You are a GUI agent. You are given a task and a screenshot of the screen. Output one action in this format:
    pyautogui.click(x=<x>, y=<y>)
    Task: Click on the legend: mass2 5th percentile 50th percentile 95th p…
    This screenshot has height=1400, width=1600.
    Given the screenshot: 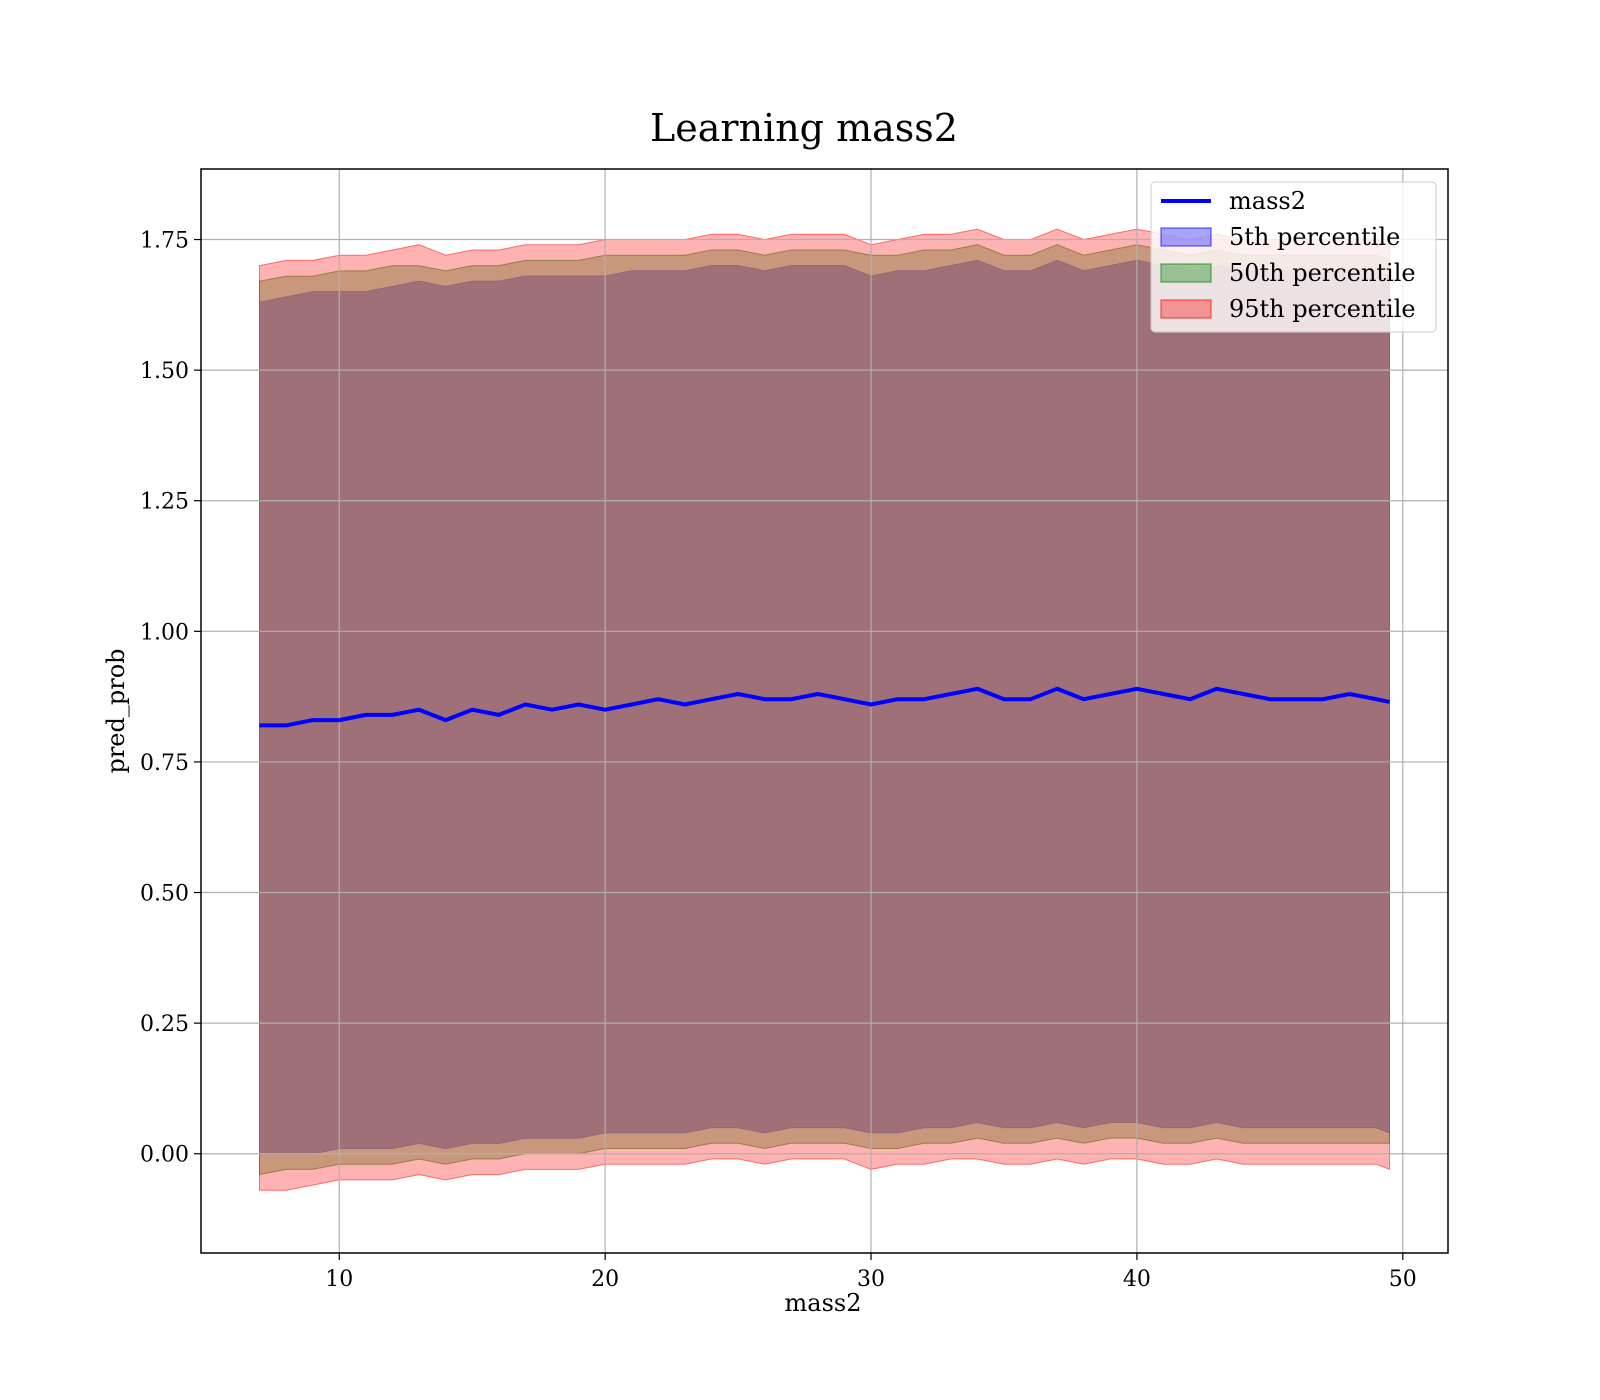 What is the action you would take?
    pyautogui.click(x=1293, y=257)
    